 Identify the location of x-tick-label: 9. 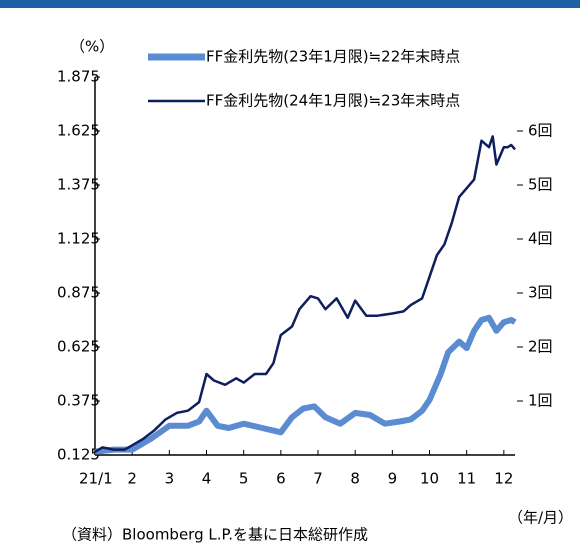
(393, 479).